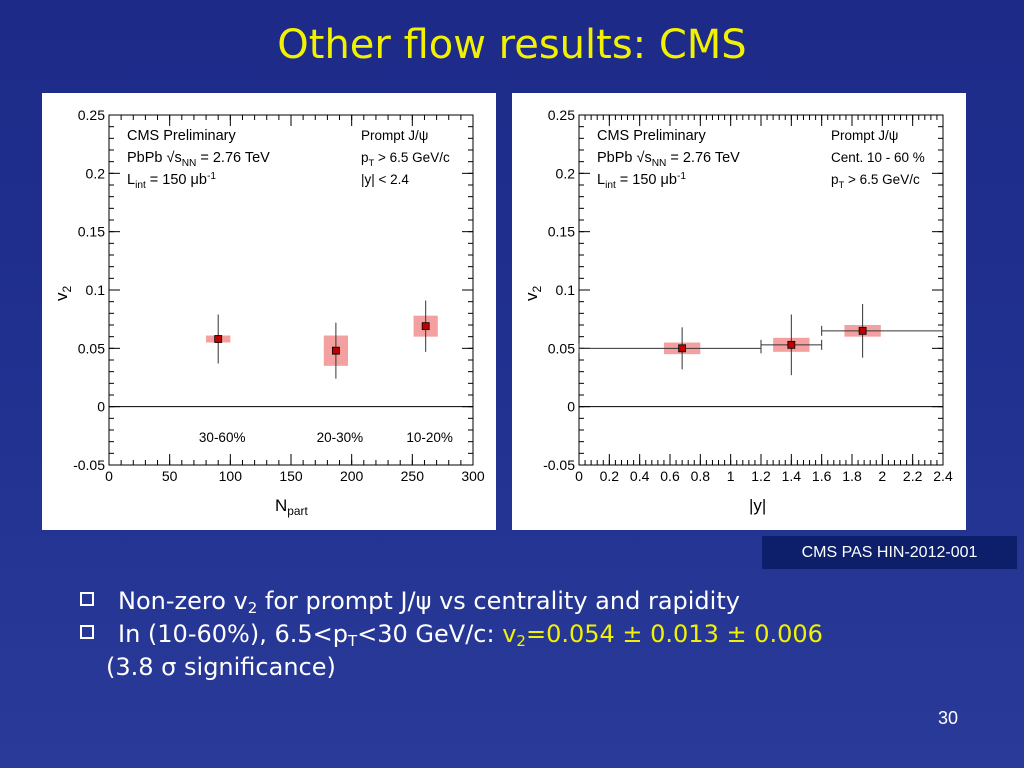 The width and height of the screenshot is (1024, 768). Describe the element at coordinates (882, 476) in the screenshot. I see `x-tick-label: 2` at that location.